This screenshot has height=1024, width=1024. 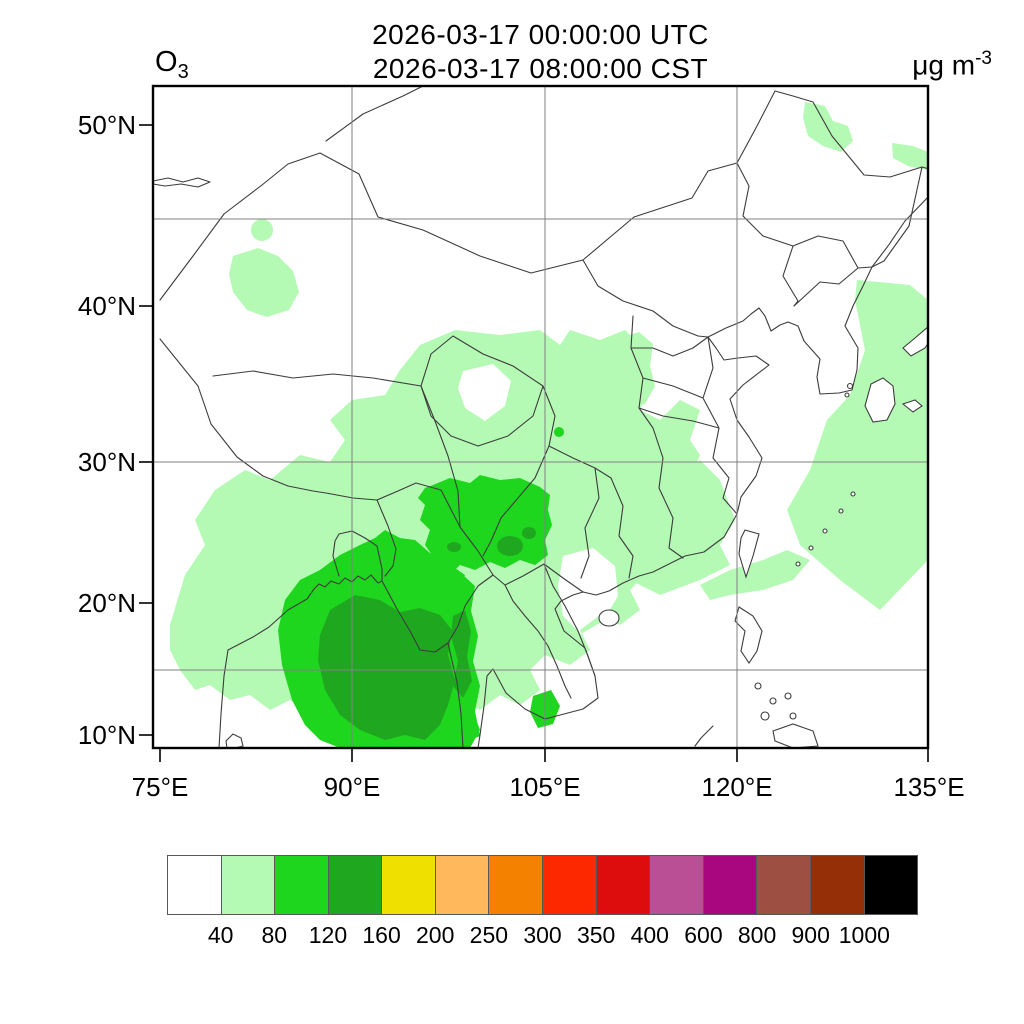 What do you see at coordinates (328, 935) in the screenshot?
I see `colorbar-tick-label-120: 120` at bounding box center [328, 935].